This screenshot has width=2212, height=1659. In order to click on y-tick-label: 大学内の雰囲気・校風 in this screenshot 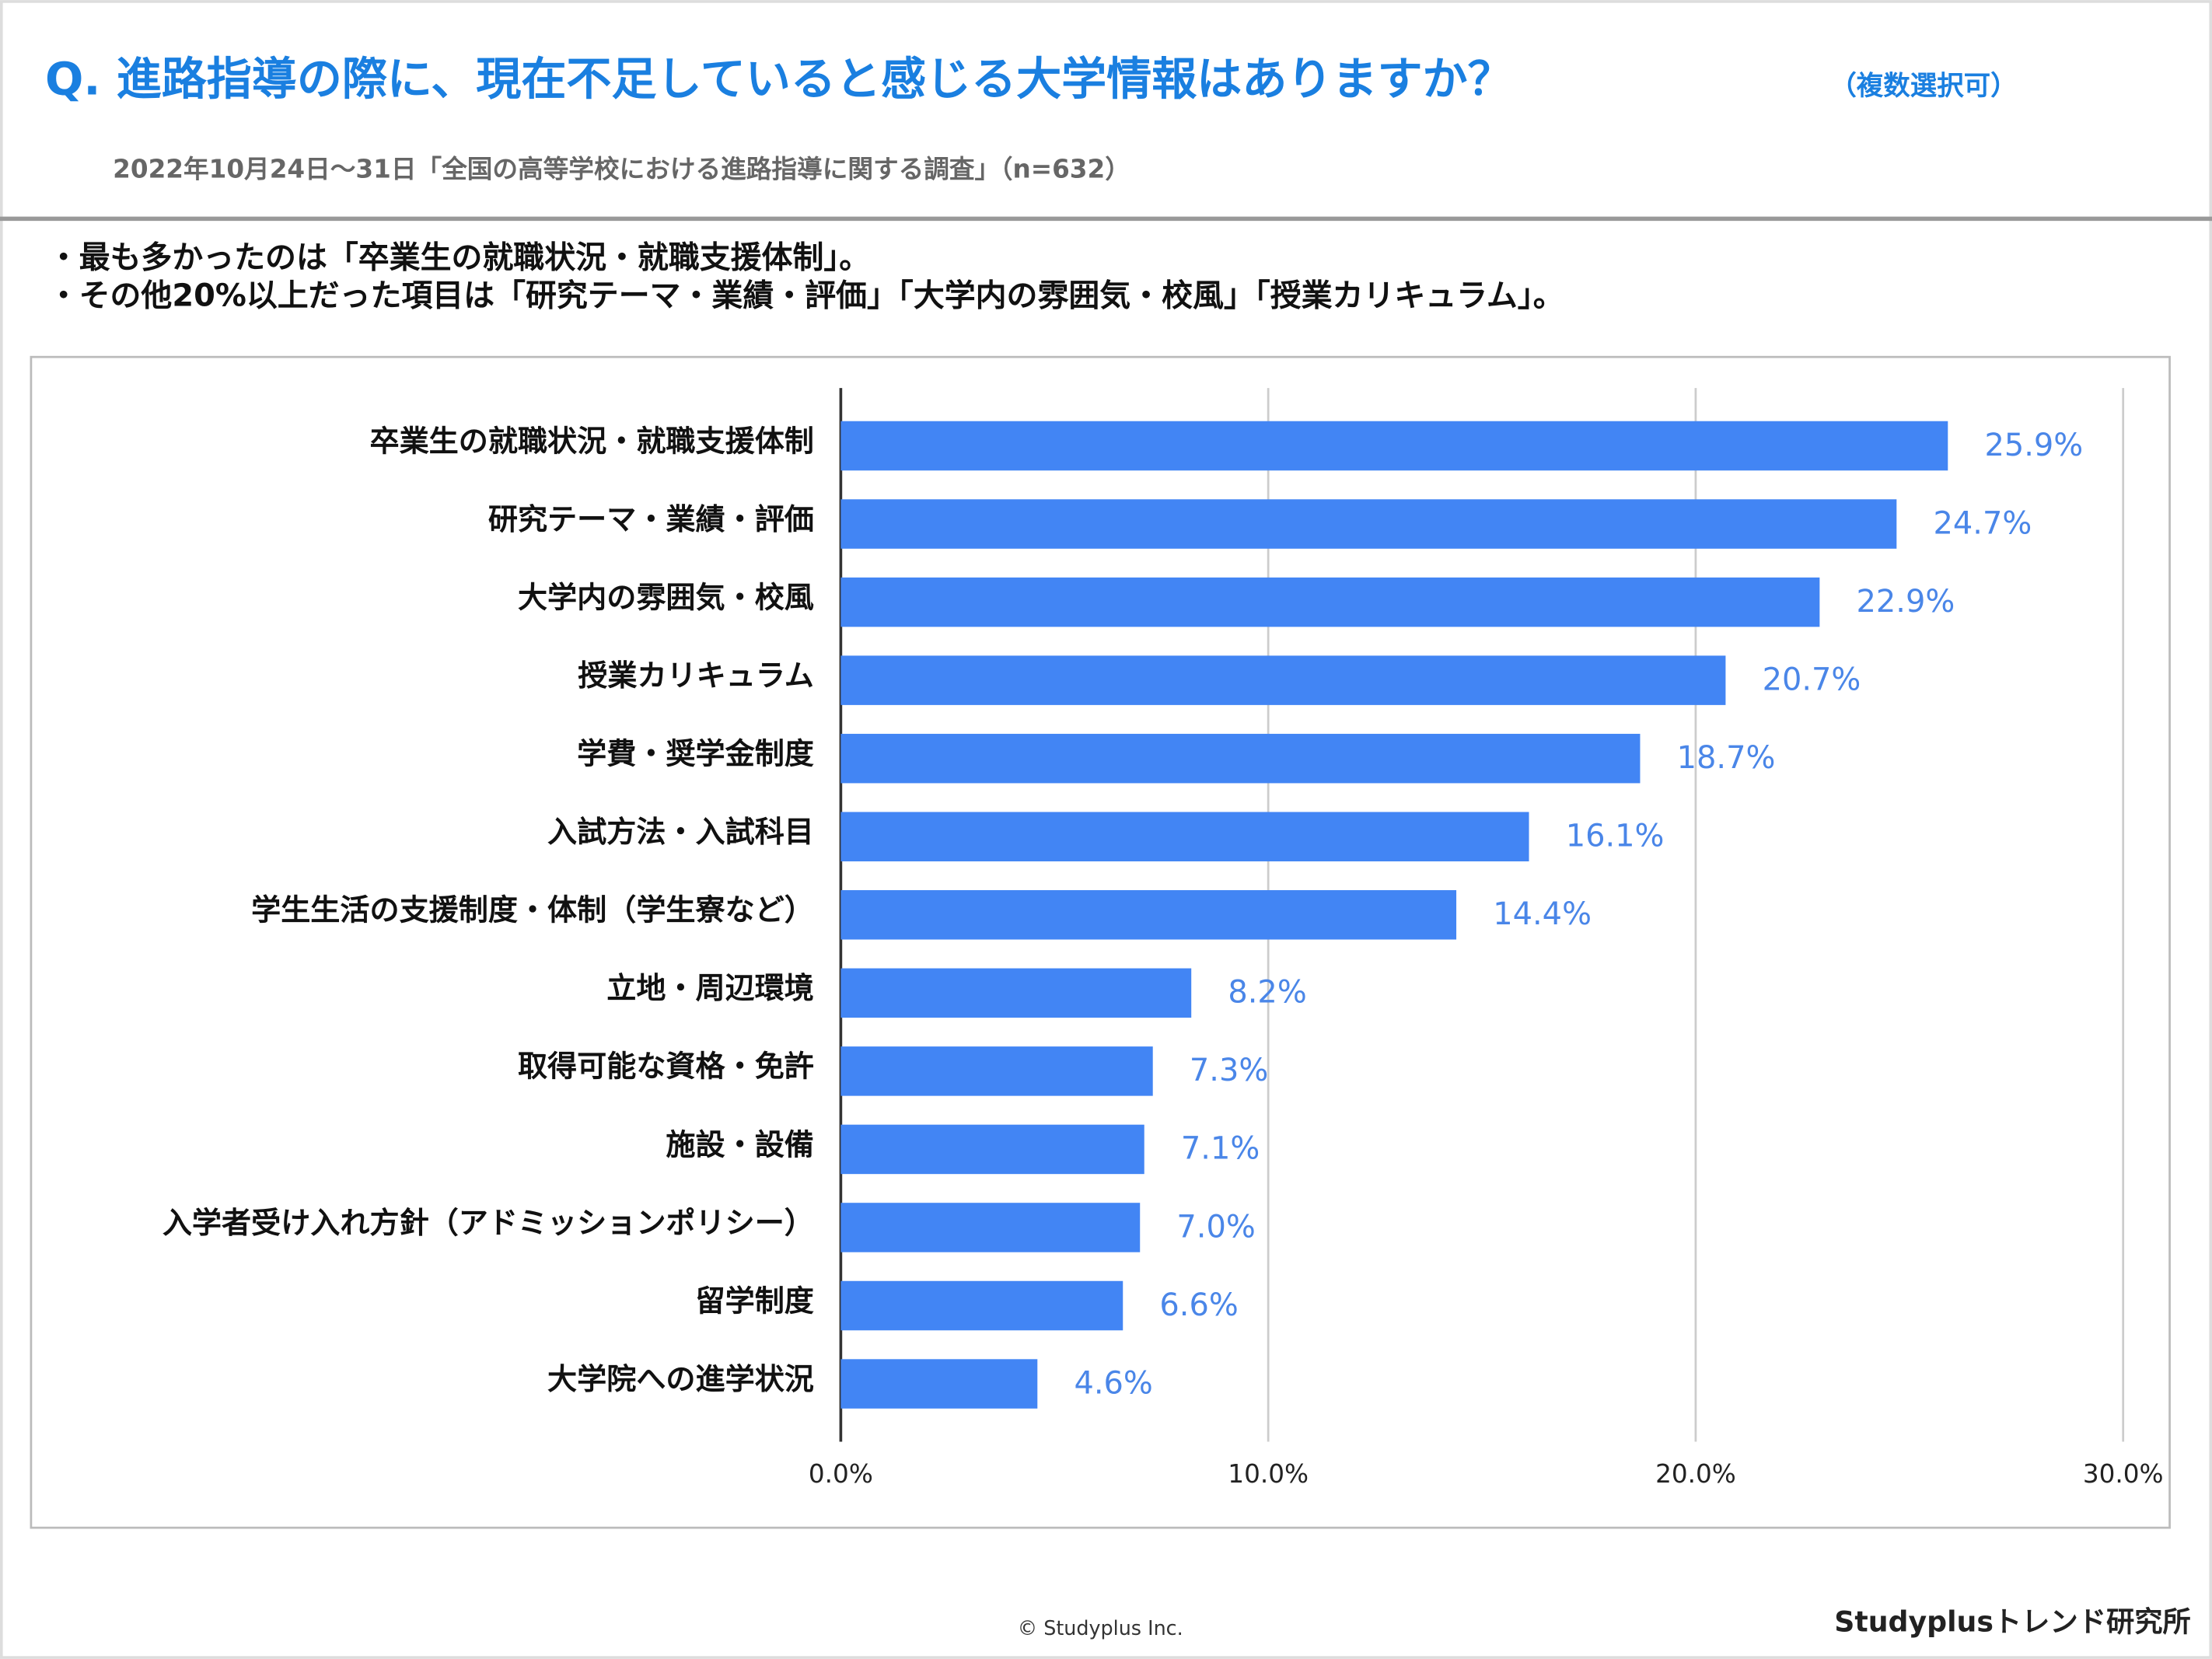, I will do `click(666, 597)`.